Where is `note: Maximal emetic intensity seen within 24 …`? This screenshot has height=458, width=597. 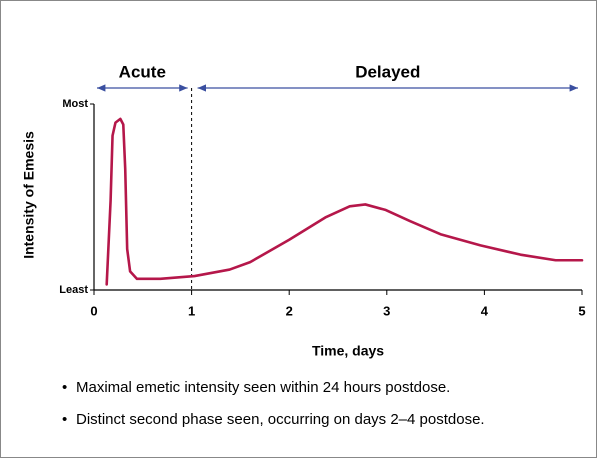
note: Maximal emetic intensity seen within 24 … is located at coordinates (263, 387).